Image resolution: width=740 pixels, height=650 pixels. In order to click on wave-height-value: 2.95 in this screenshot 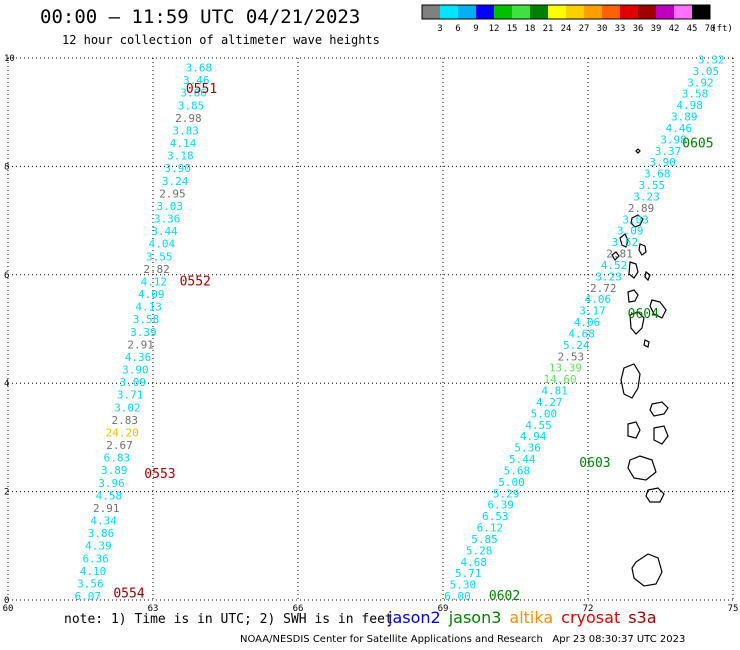, I will do `click(172, 193)`.